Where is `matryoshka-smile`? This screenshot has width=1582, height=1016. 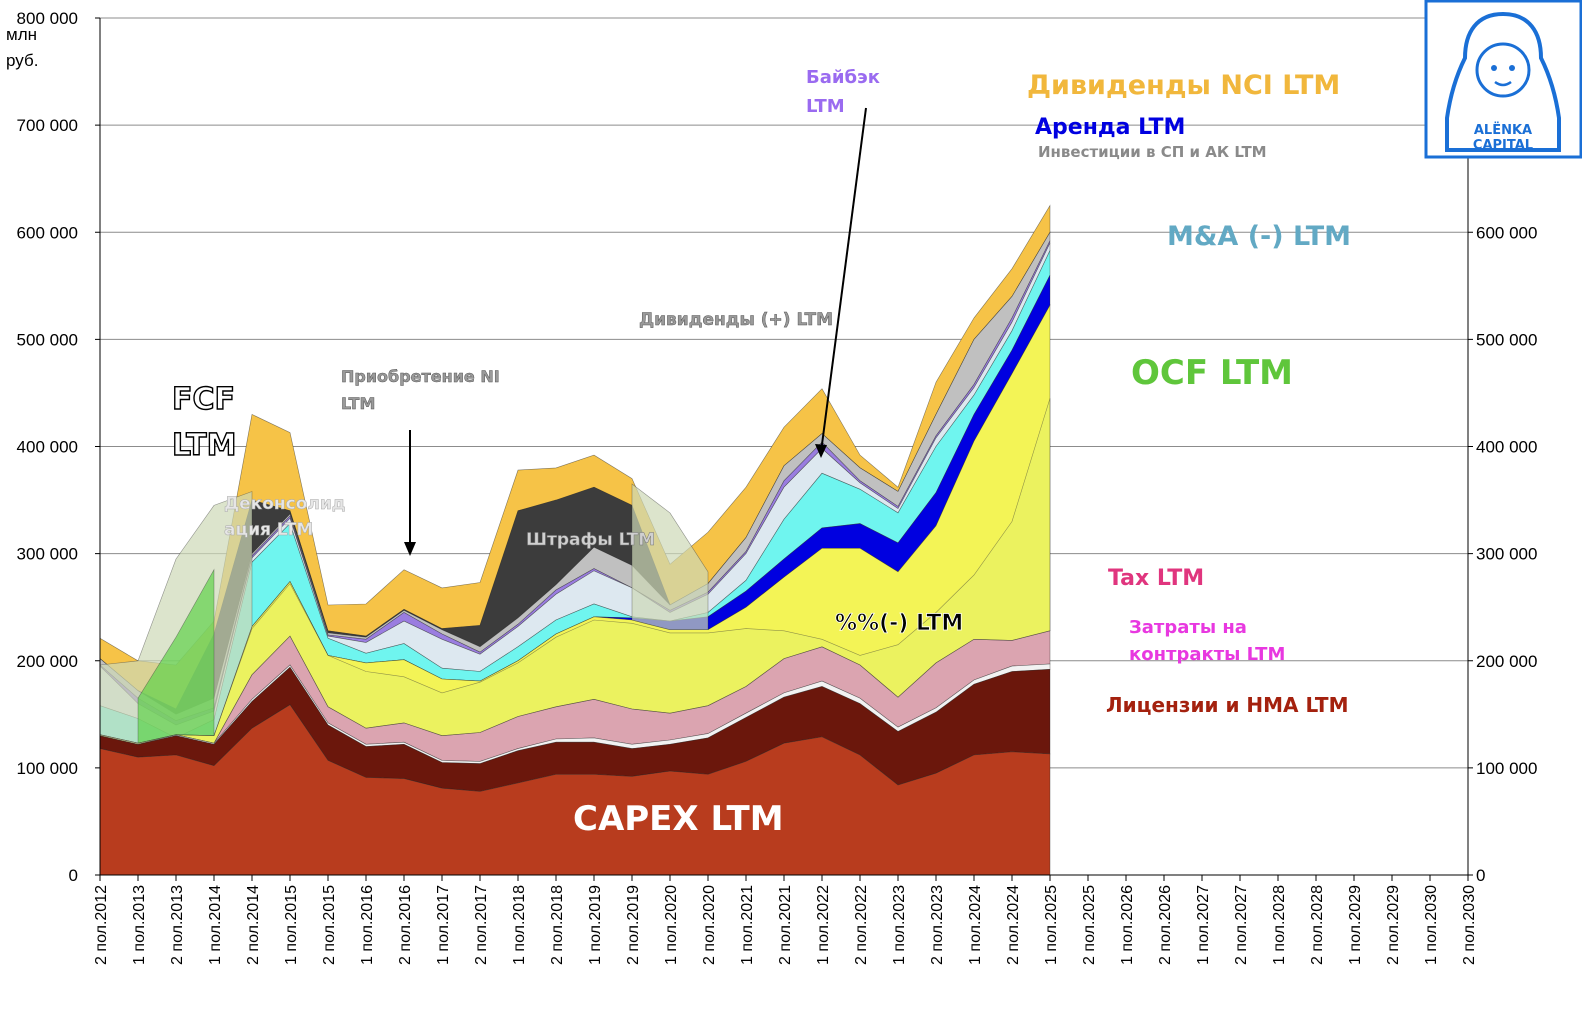
matryoshka-smile is located at coordinates (1503, 83).